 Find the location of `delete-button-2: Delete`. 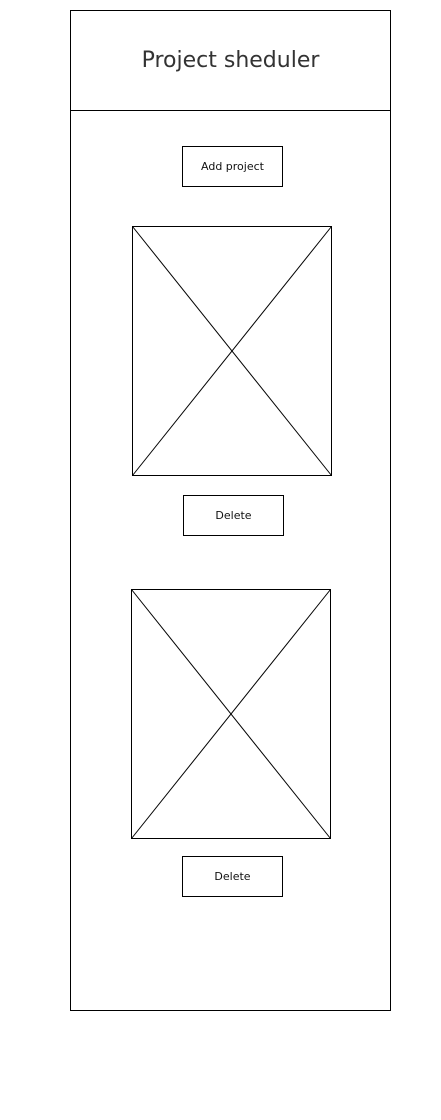

delete-button-2: Delete is located at coordinates (232, 876).